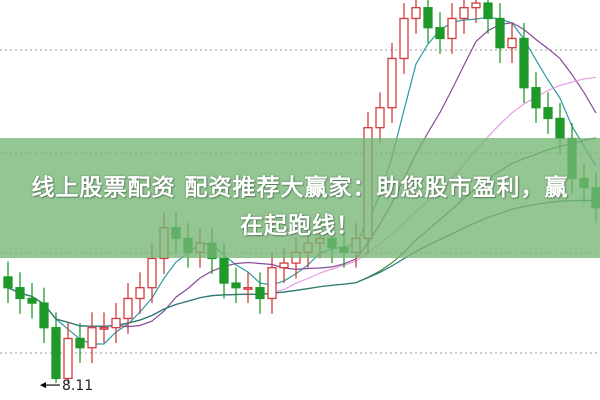 This screenshot has width=600, height=400. What do you see at coordinates (77, 386) in the screenshot?
I see `low-price-label: 8.11` at bounding box center [77, 386].